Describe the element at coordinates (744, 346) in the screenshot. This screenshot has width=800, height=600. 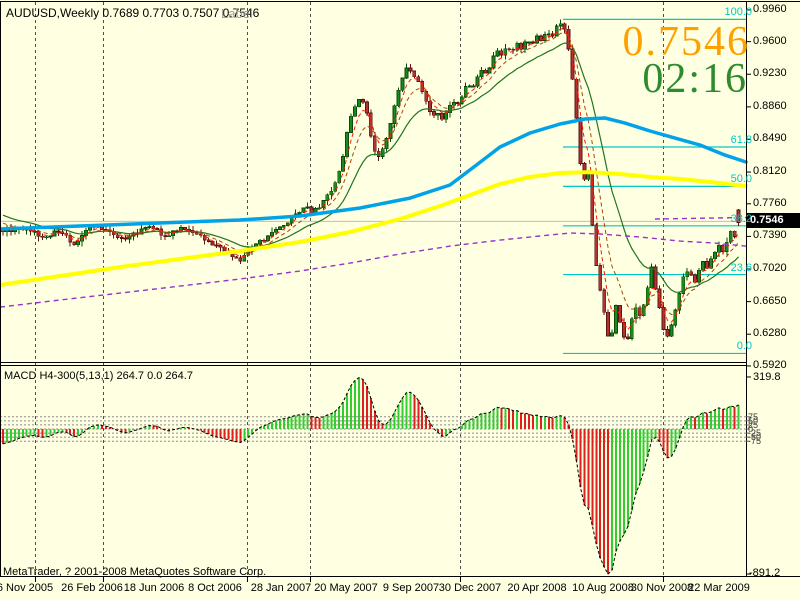
I see `fib-level-label: 0.0` at that location.